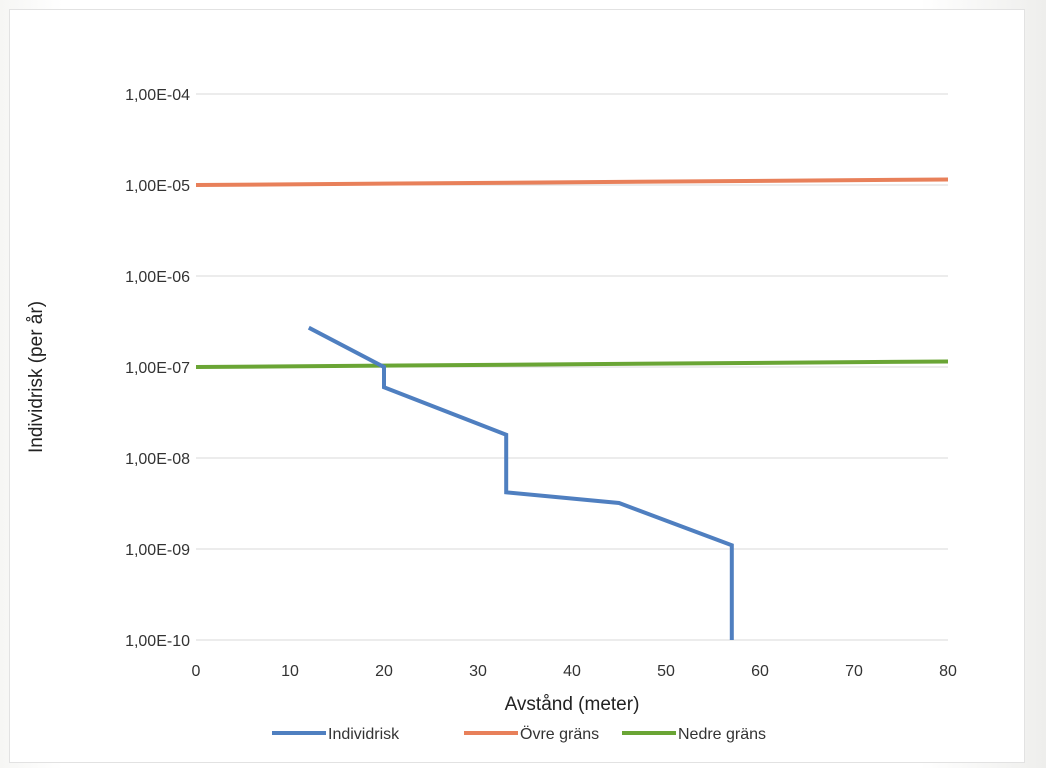  Describe the element at coordinates (384, 671) in the screenshot. I see `x-tick-label: 20` at that location.